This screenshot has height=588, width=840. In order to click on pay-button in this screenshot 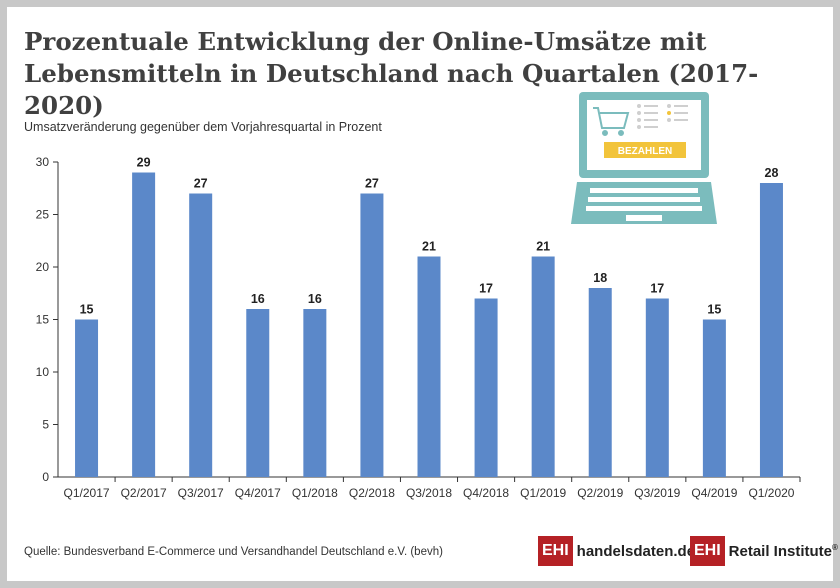, I will do `click(645, 150)`.